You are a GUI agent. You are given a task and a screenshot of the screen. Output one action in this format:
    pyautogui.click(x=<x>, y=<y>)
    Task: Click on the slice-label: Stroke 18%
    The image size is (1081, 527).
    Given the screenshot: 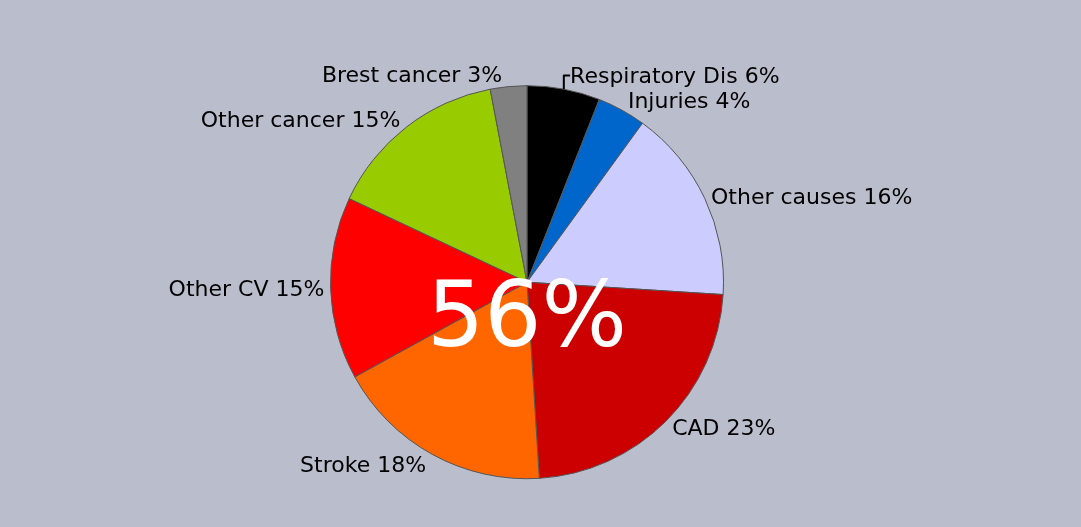 What is the action you would take?
    pyautogui.click(x=363, y=464)
    